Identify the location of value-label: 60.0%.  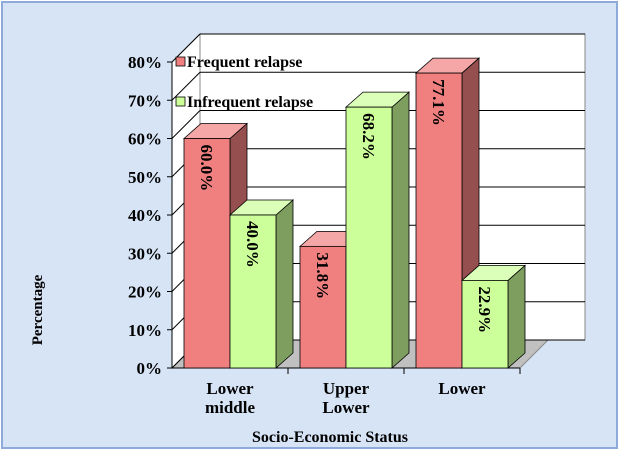
(206, 168).